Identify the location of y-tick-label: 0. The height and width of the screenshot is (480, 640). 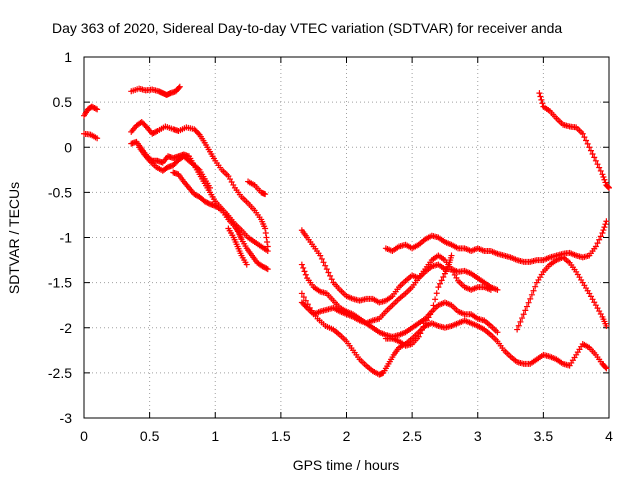
(68, 147).